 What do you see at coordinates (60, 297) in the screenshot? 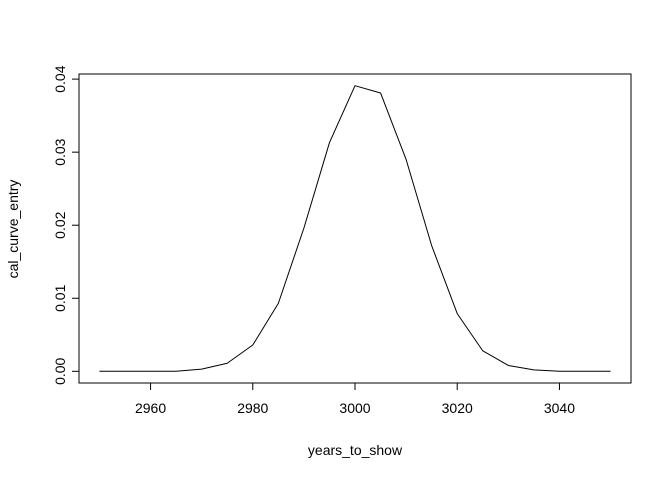
I see `y-tick-label: 0.01` at bounding box center [60, 297].